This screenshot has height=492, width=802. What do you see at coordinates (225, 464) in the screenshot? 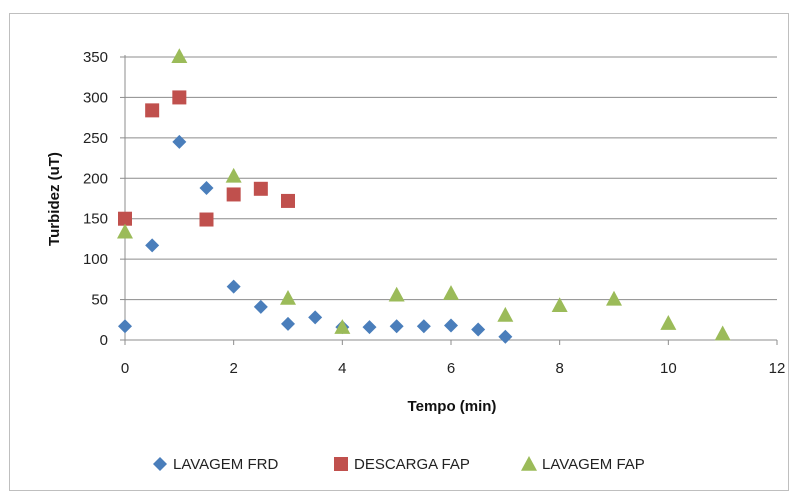
I see `legend-label-lavagem-frd: LAVAGEM FRD` at bounding box center [225, 464].